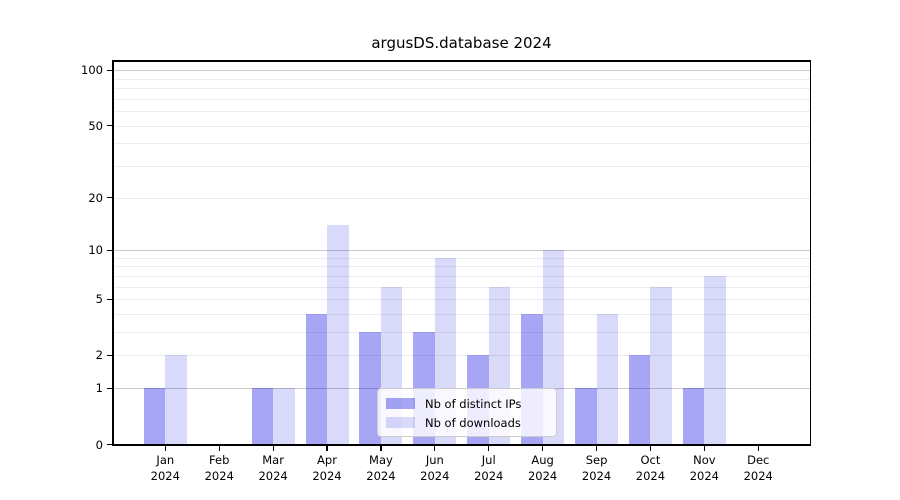  What do you see at coordinates (810, 253) in the screenshot?
I see `plot-right-spine` at bounding box center [810, 253].